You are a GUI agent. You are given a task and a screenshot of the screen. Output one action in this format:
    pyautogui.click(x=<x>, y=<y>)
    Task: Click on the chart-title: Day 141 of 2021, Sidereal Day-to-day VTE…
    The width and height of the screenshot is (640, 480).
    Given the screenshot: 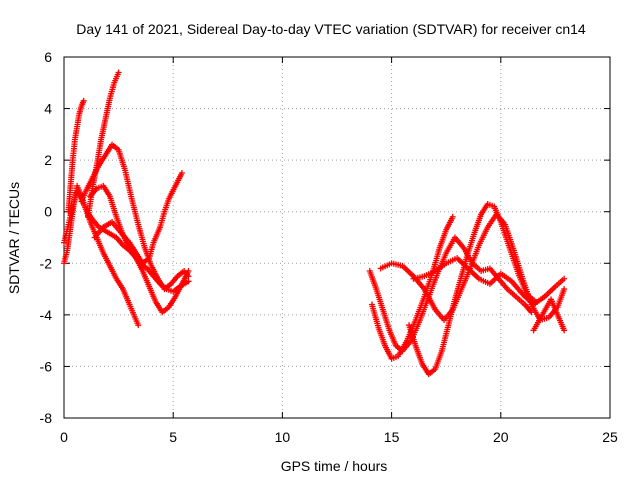 What is the action you would take?
    pyautogui.click(x=331, y=29)
    